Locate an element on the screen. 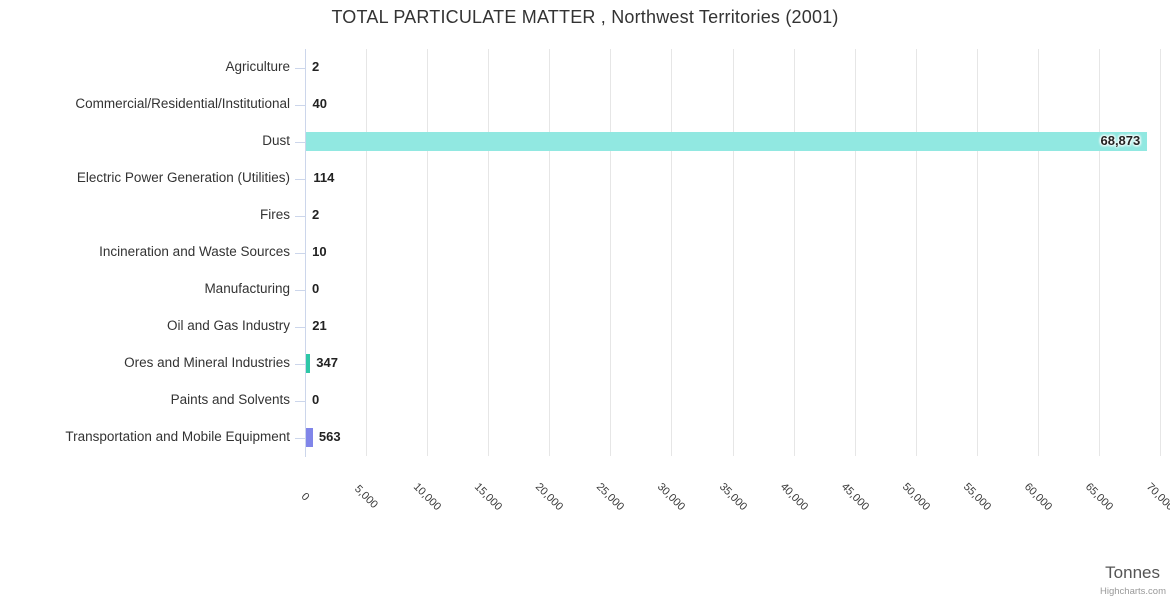 This screenshot has width=1170, height=600. bar-transportation-and-mobile-equipment is located at coordinates (309, 437).